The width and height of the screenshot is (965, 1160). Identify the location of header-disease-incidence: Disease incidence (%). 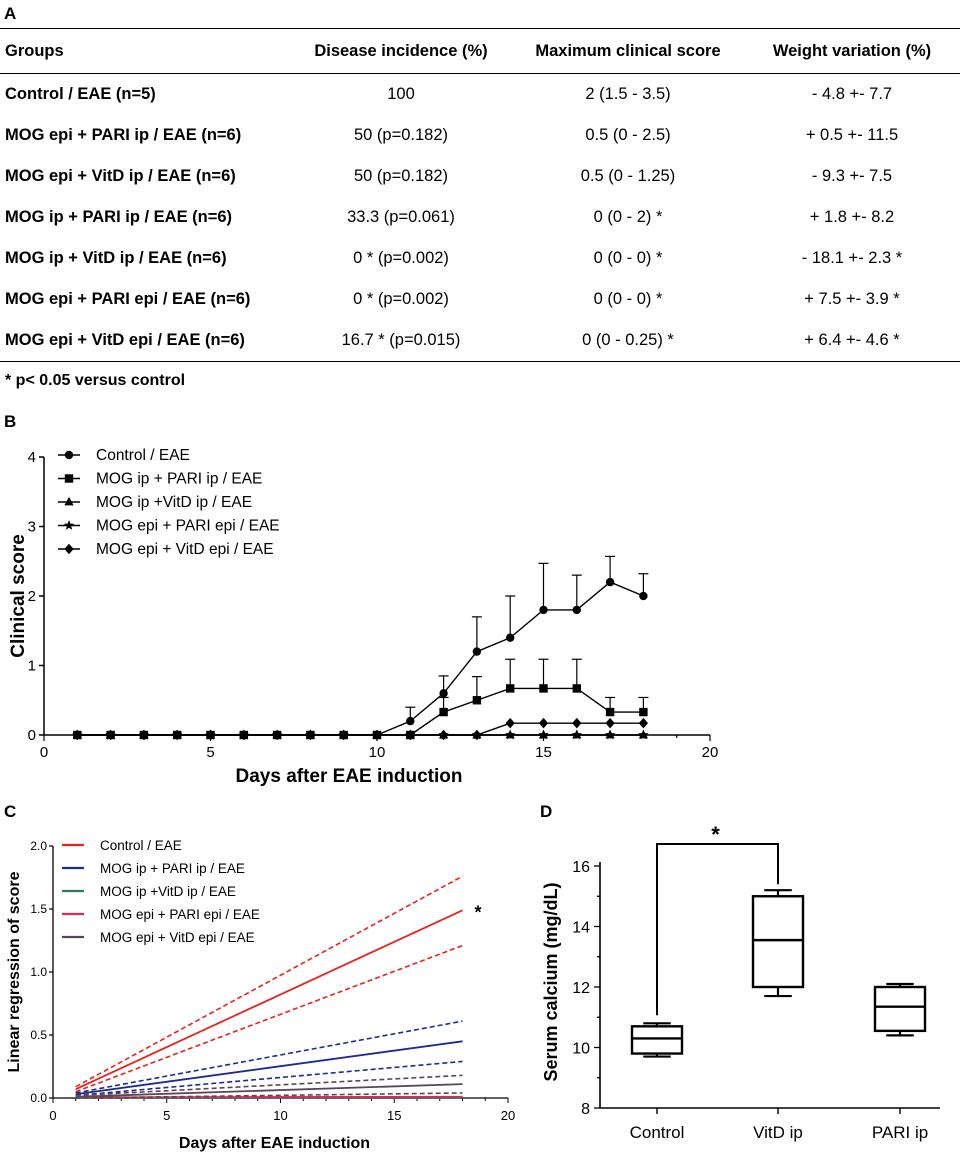
(401, 50).